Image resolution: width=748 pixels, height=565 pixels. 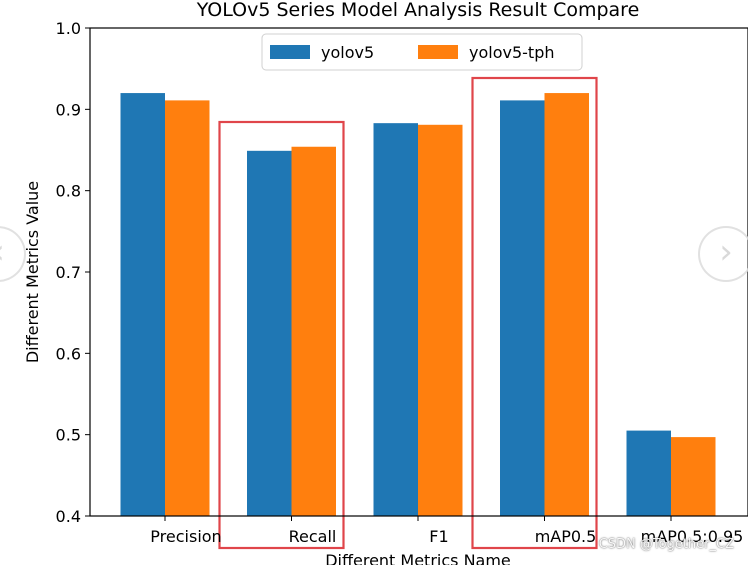 I want to click on y-tick-label: 0.9, so click(x=68, y=109).